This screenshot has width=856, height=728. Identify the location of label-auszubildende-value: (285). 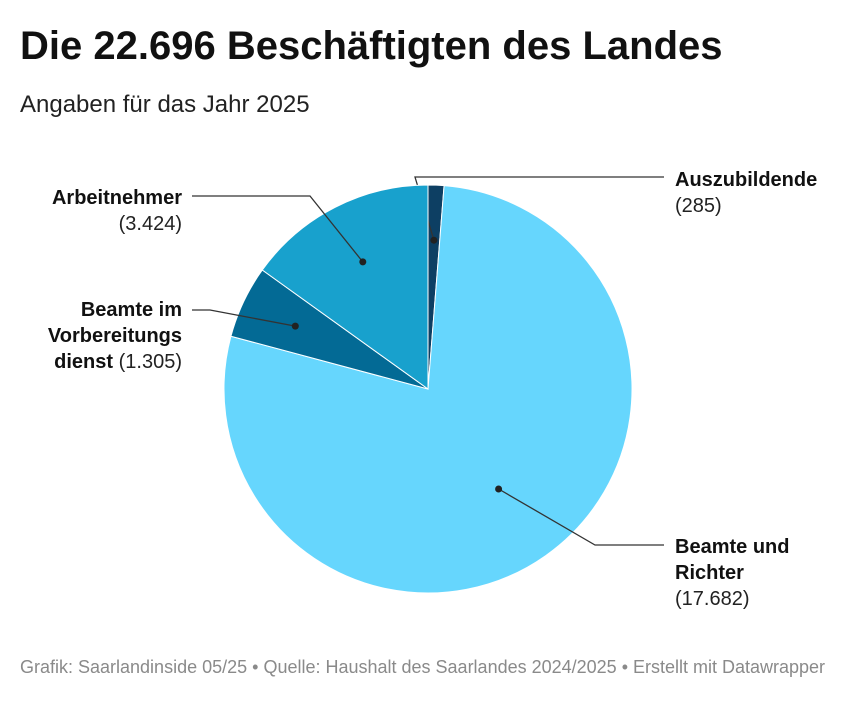
(698, 206).